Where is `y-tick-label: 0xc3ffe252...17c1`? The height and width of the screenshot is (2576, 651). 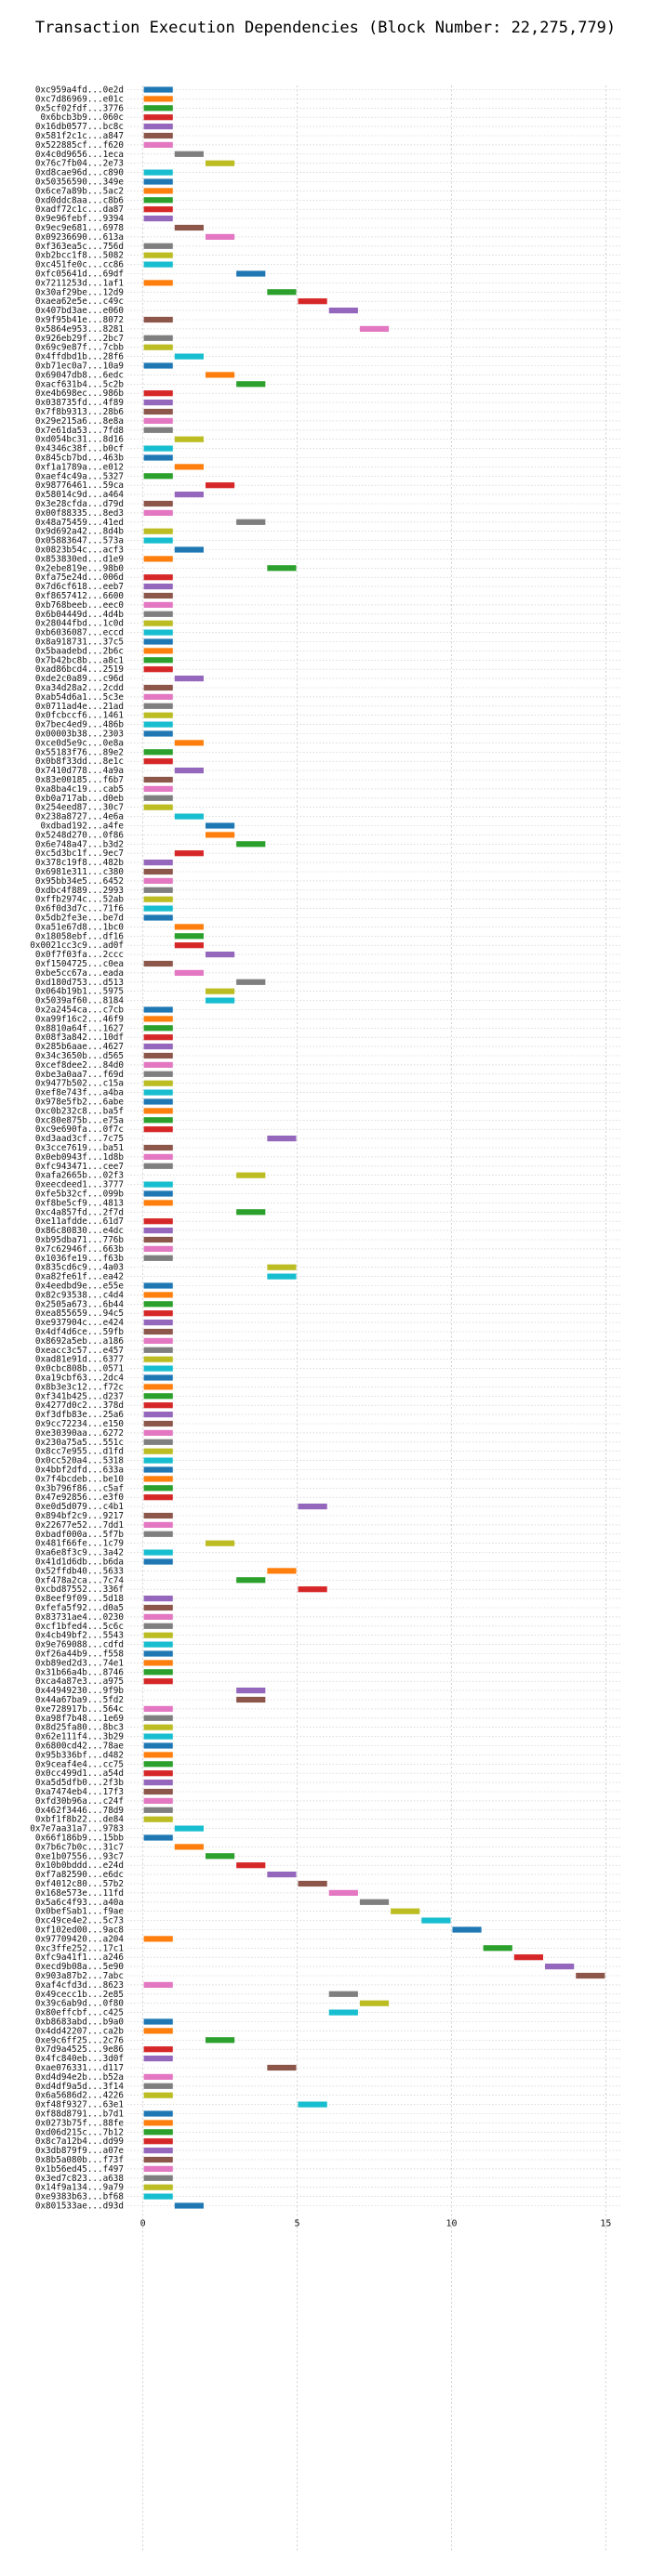
y-tick-label: 0xc3ffe252...17c1 is located at coordinates (79, 1948).